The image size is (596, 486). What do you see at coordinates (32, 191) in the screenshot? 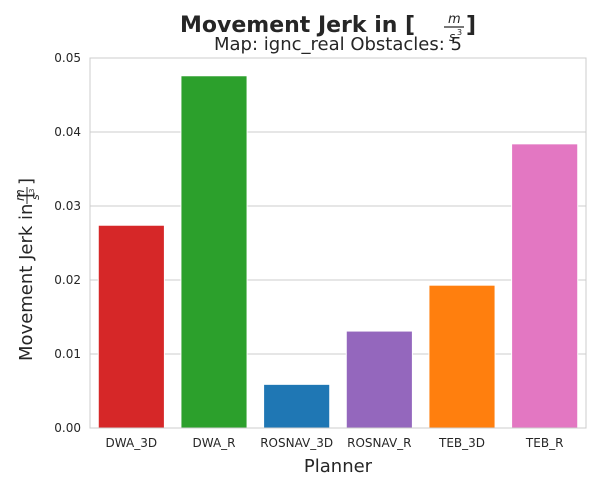
I see `y-axis-label-exponent: 3` at bounding box center [32, 191].